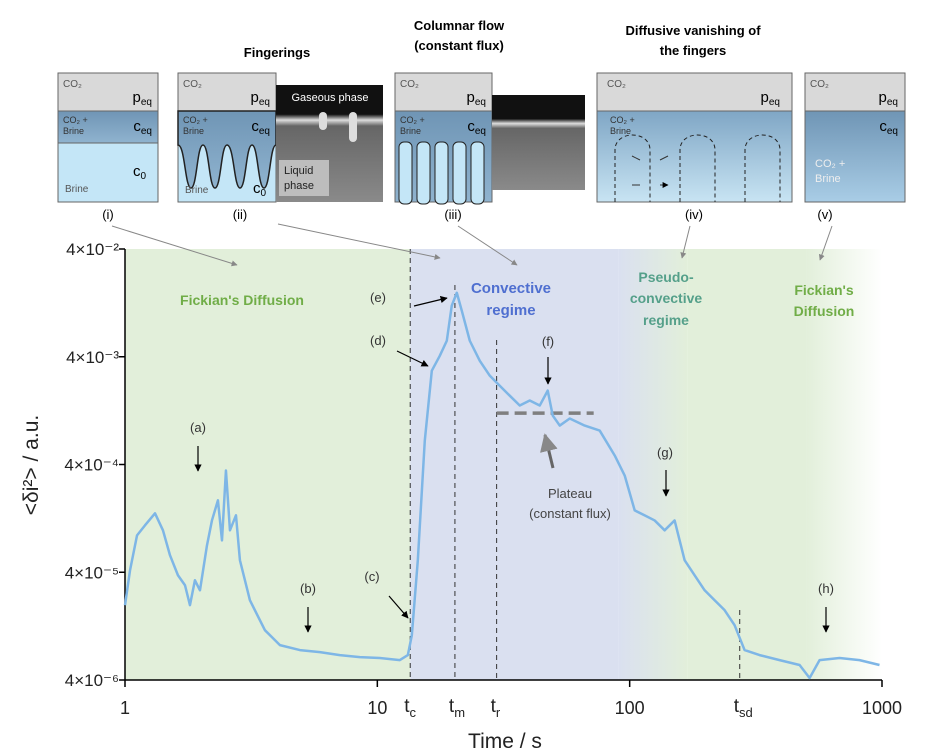 This screenshot has height=756, width=926. Describe the element at coordinates (882, 708) in the screenshot. I see `x-tick-label: 1000` at that location.